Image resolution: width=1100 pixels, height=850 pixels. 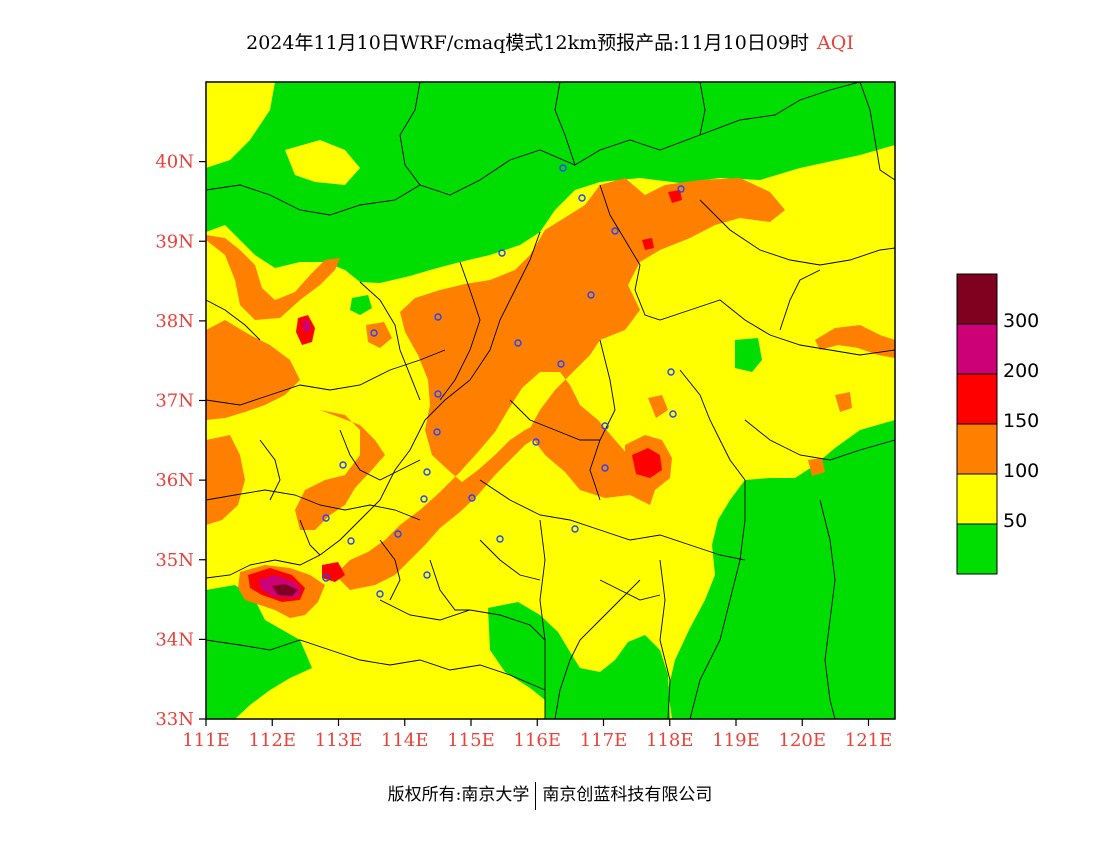 I want to click on lat-tick-label: 38N, so click(x=174, y=321).